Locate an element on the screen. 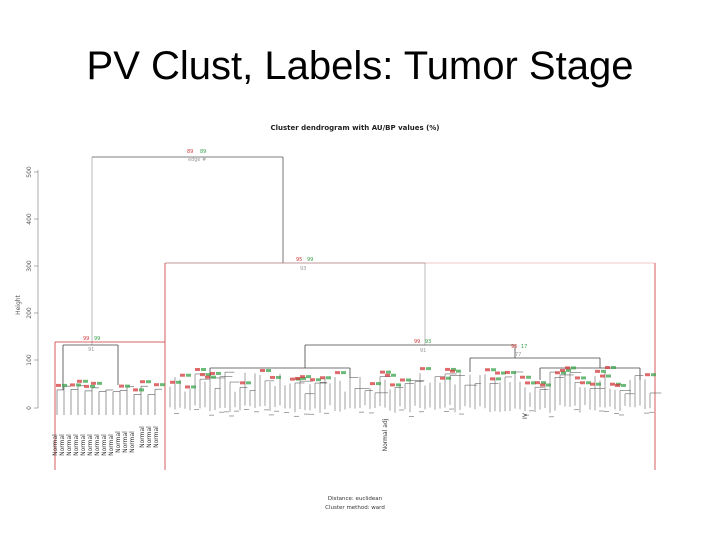  mid-node-au-value: 99 is located at coordinates (417, 342).